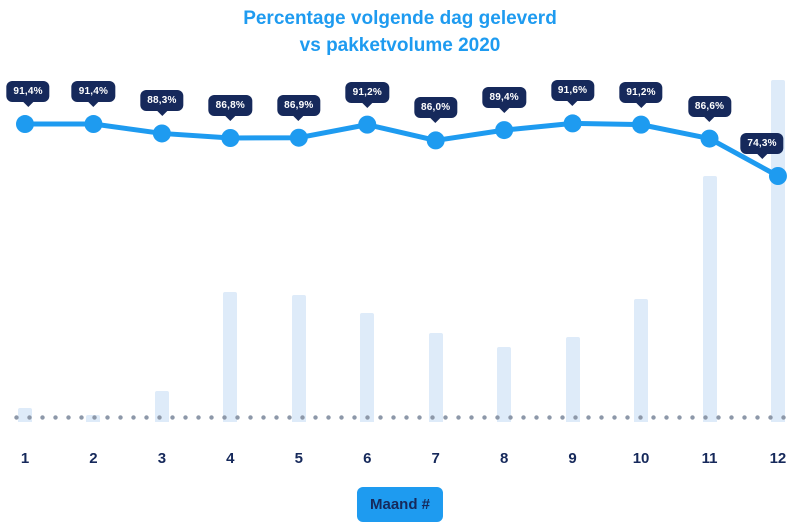 The height and width of the screenshot is (532, 800). What do you see at coordinates (25, 458) in the screenshot?
I see `x-axis-tick-label: 1` at bounding box center [25, 458].